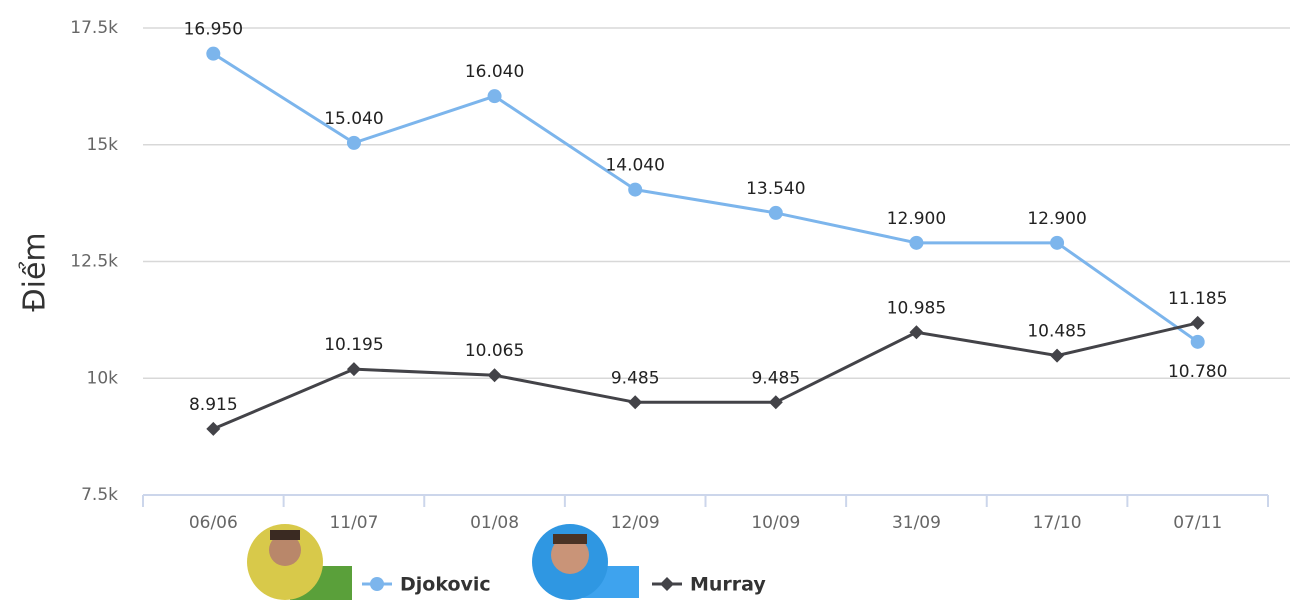  Describe the element at coordinates (353, 345) in the screenshot. I see `data-label: 10.195` at that location.